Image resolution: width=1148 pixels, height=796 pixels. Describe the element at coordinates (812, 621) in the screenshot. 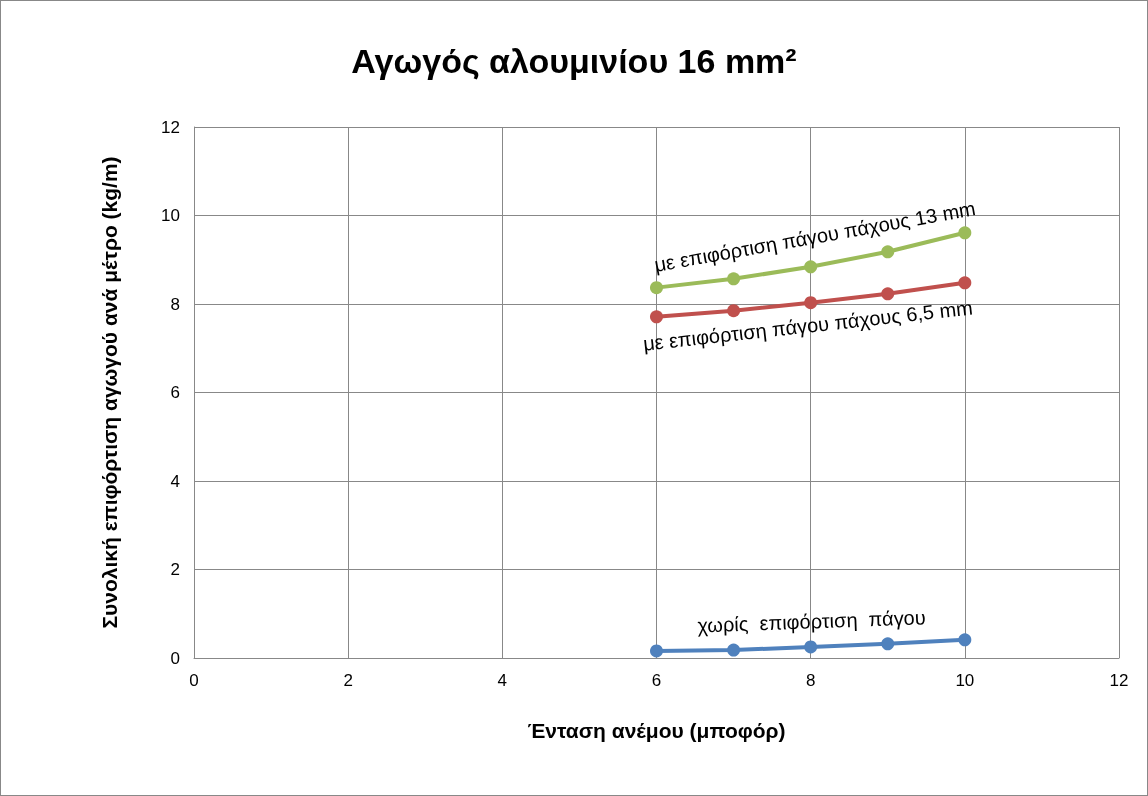

I see `series-label: χωρίς επιφόρτιση πάγου` at that location.